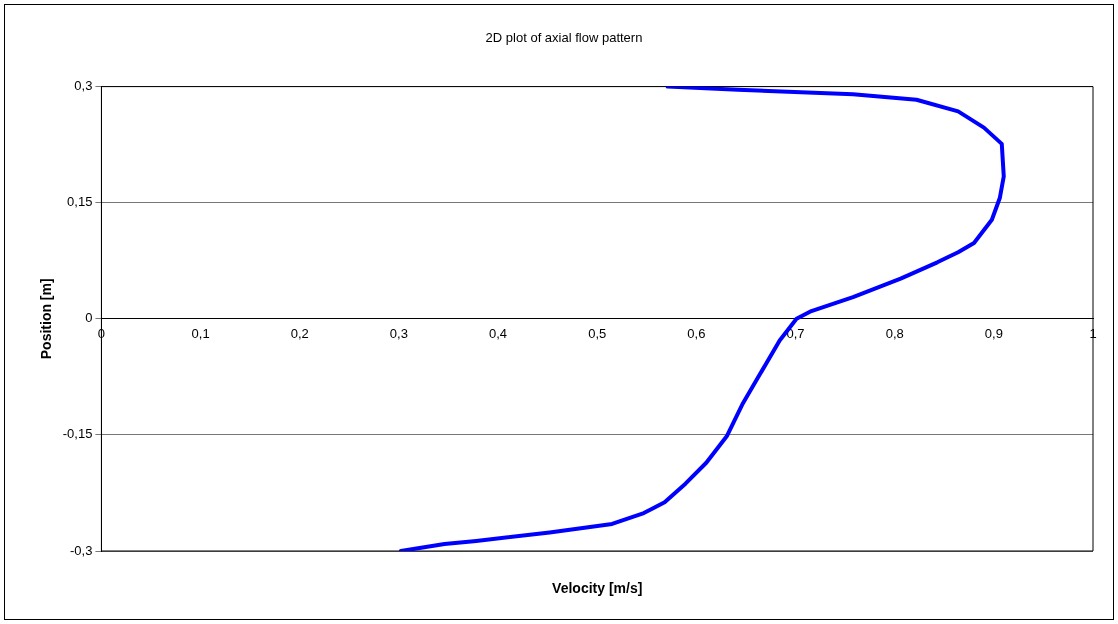  Describe the element at coordinates (81, 550) in the screenshot. I see `y-tick-label: -0,3` at that location.